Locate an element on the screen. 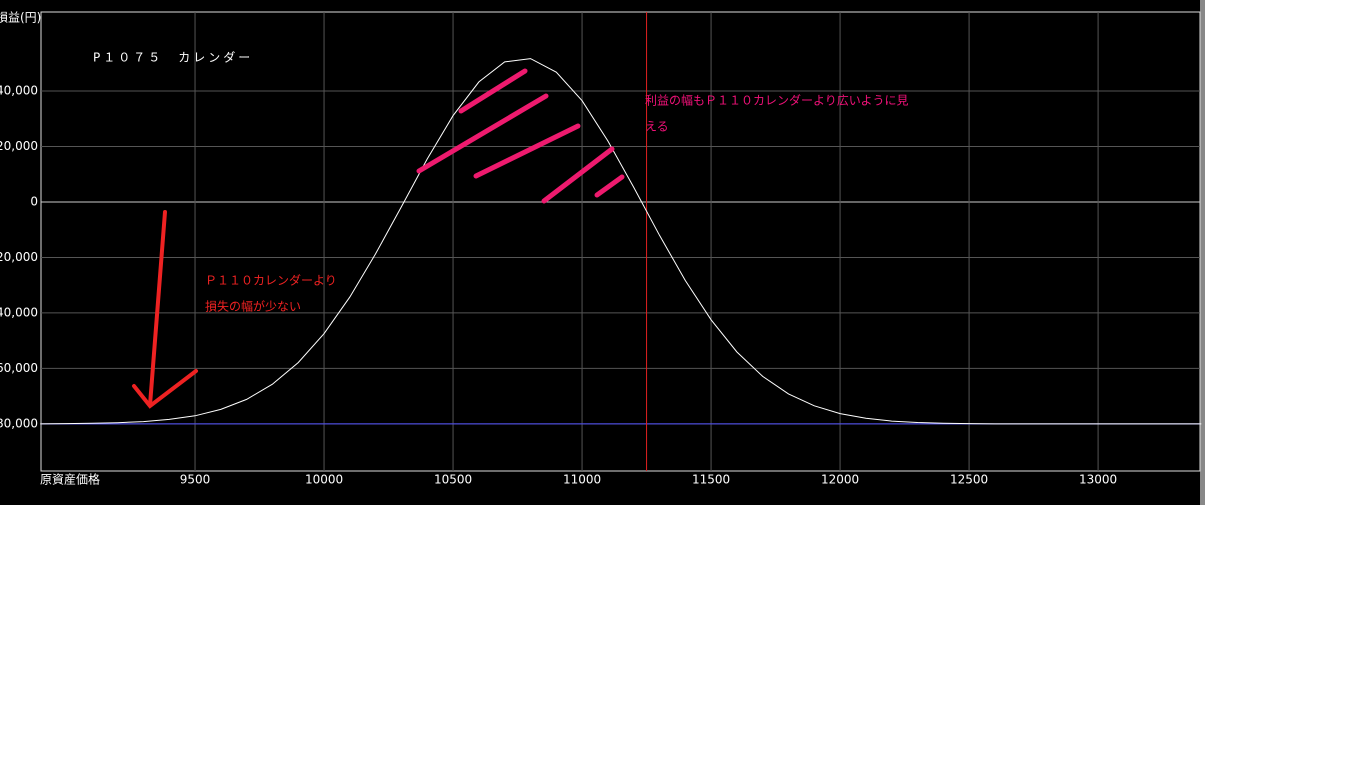 The image size is (1366, 768). highlight-strokes is located at coordinates (520, 136).